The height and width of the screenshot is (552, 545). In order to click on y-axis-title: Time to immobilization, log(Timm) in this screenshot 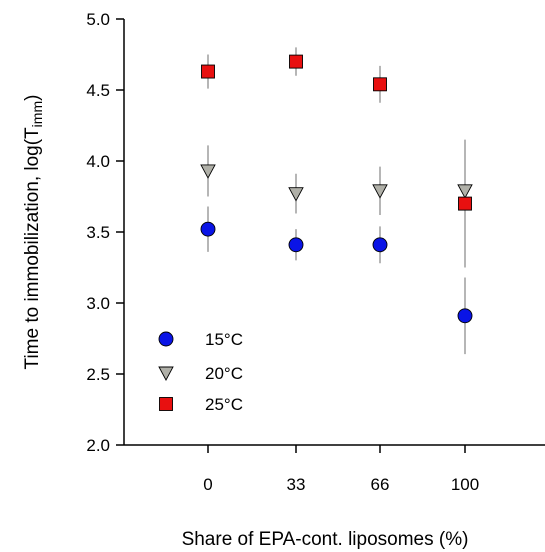, I will do `click(33, 232)`.